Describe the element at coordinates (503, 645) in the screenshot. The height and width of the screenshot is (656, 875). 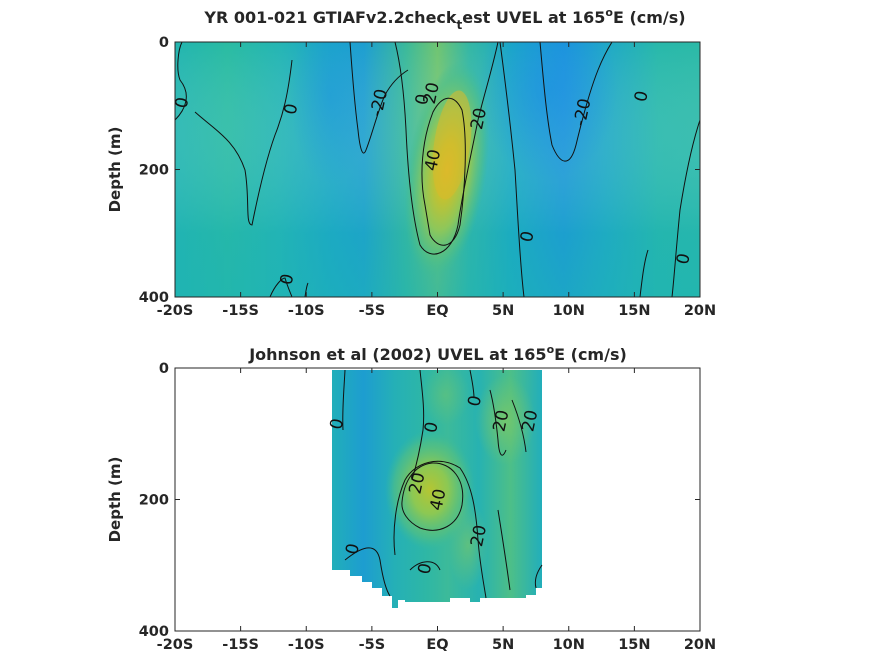
I see `bottom-x-tick-label: 5N` at that location.